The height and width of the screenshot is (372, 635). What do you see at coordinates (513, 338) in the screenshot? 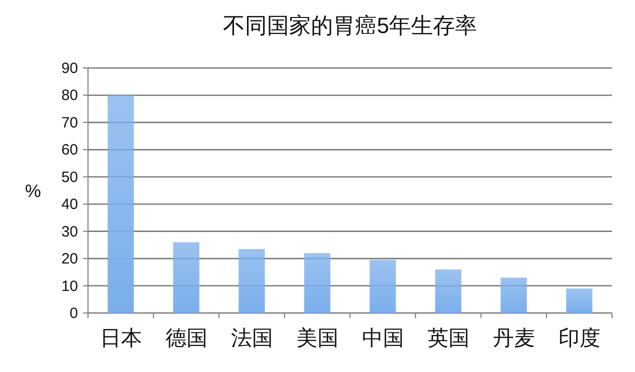
I see `x-tick-label: 丹麦` at bounding box center [513, 338].